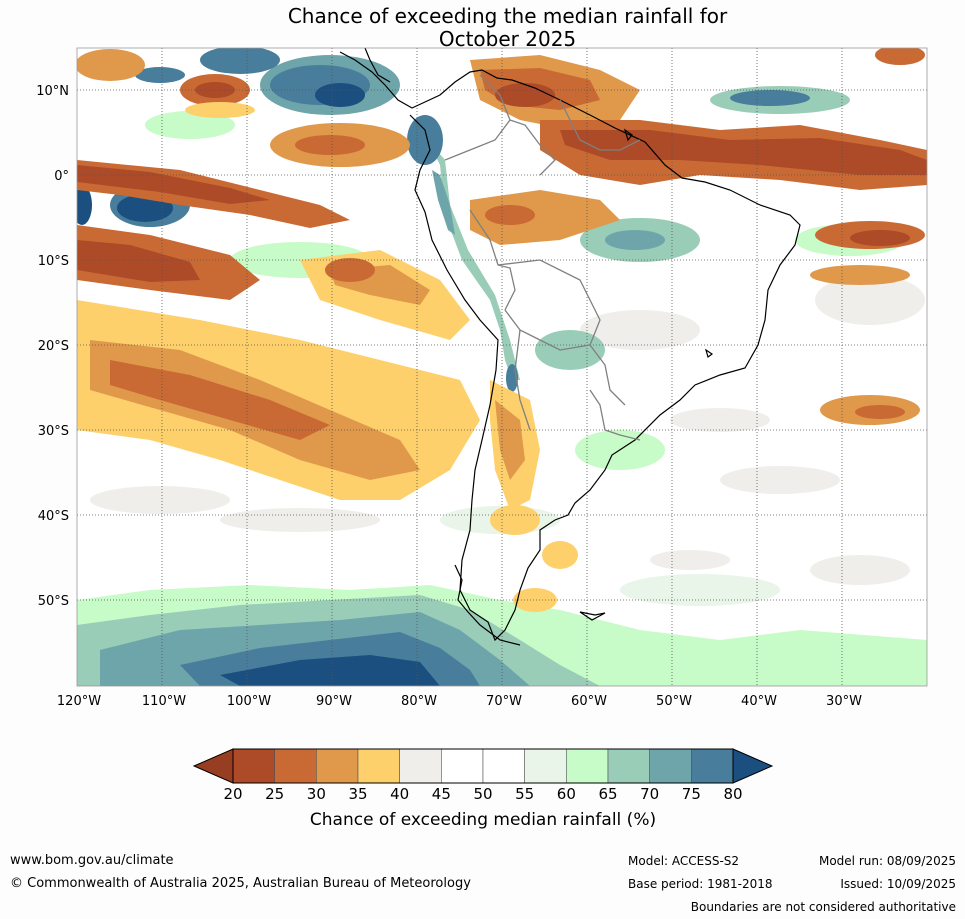 This screenshot has width=965, height=919. What do you see at coordinates (232, 794) in the screenshot?
I see `colorbar-tick-label: 20` at bounding box center [232, 794].